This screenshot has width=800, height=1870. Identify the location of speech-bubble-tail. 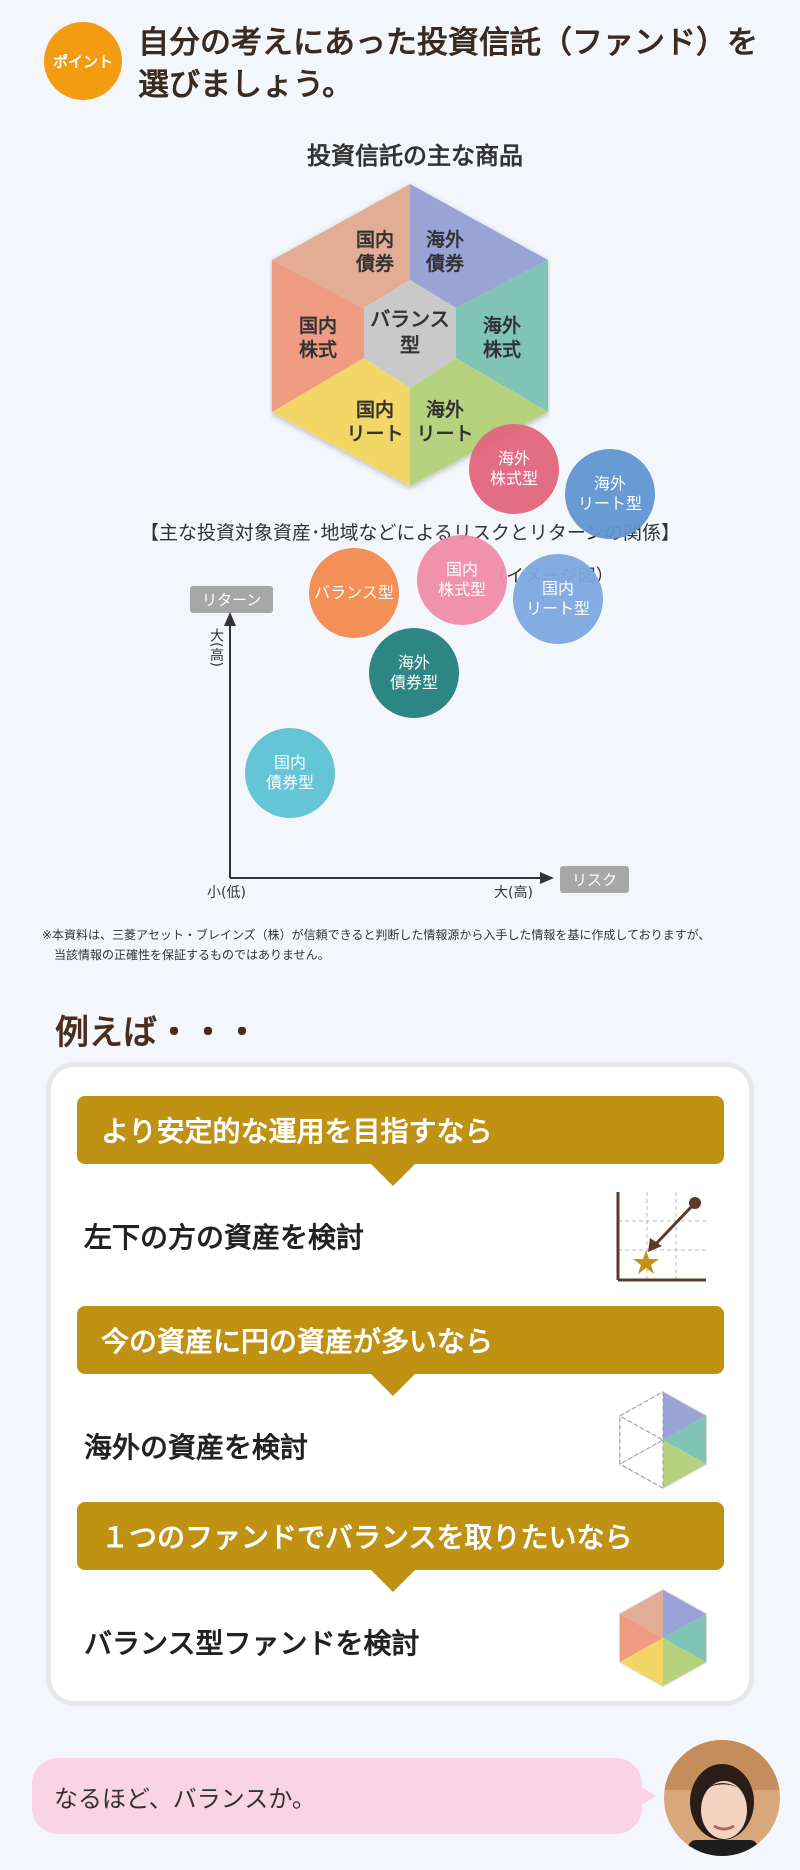
(648, 1796).